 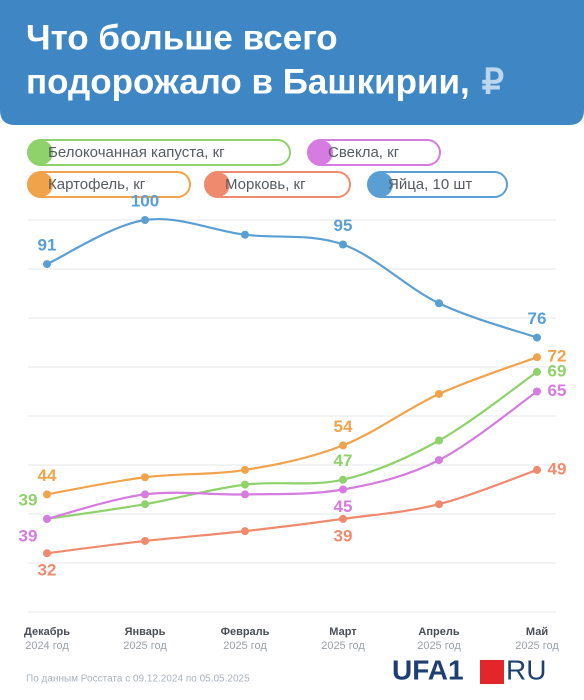 What do you see at coordinates (145, 632) in the screenshot?
I see `x-tick-label: Январь` at bounding box center [145, 632].